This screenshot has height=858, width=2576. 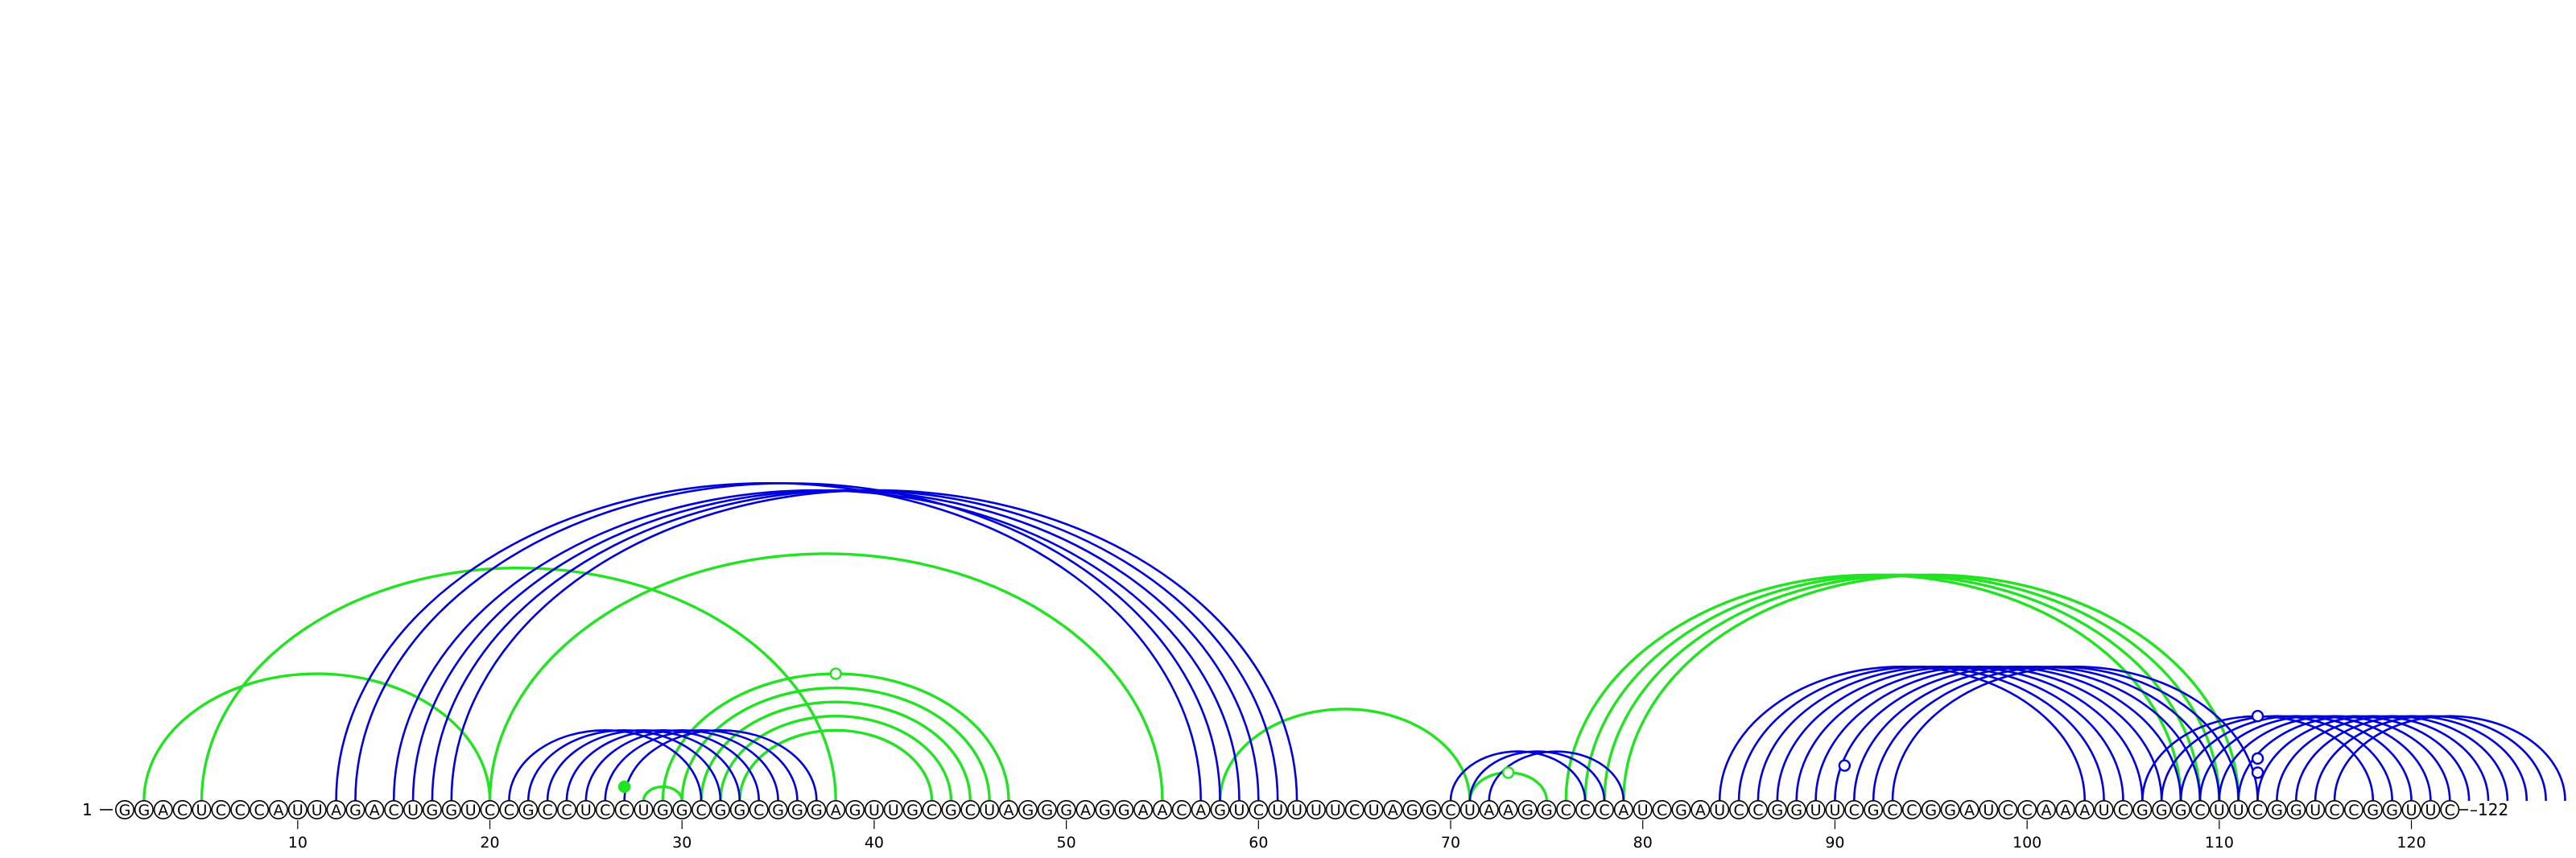 I want to click on blue-arc-marker, so click(x=2257, y=758).